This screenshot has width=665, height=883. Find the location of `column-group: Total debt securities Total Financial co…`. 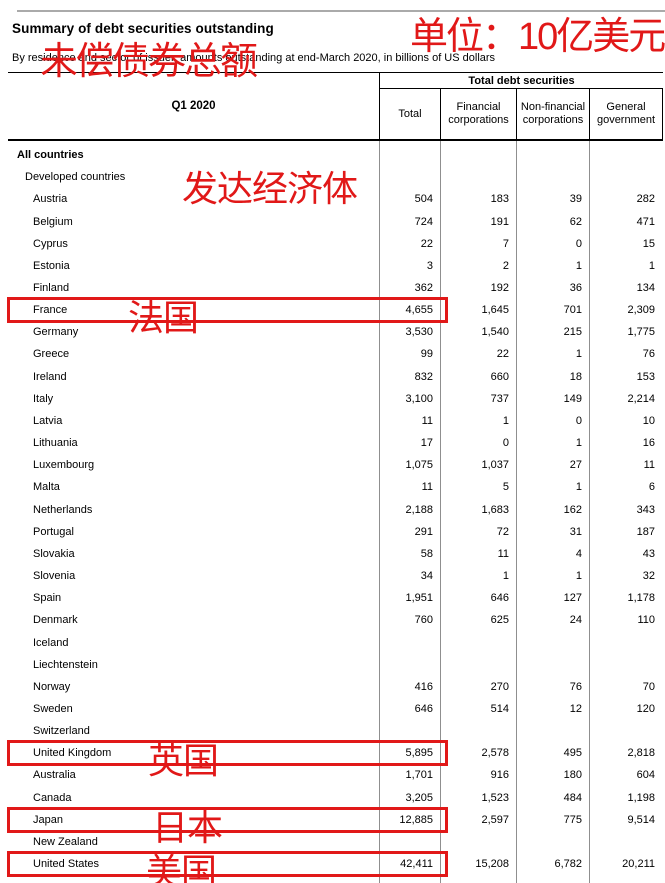

column-group: Total debt securities Total Financial co… is located at coordinates (521, 106).